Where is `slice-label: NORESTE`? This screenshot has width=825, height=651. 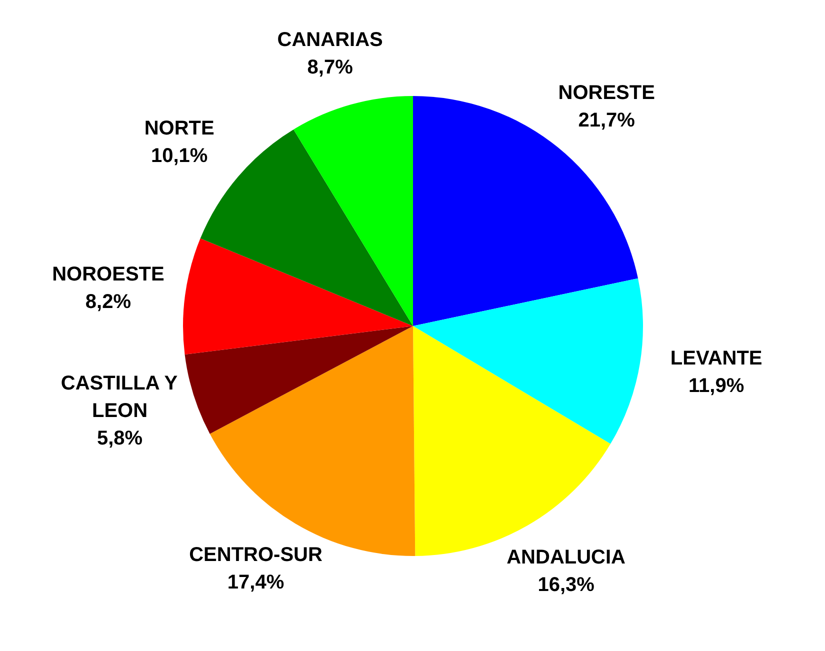
slice-label: NORESTE is located at coordinates (606, 93).